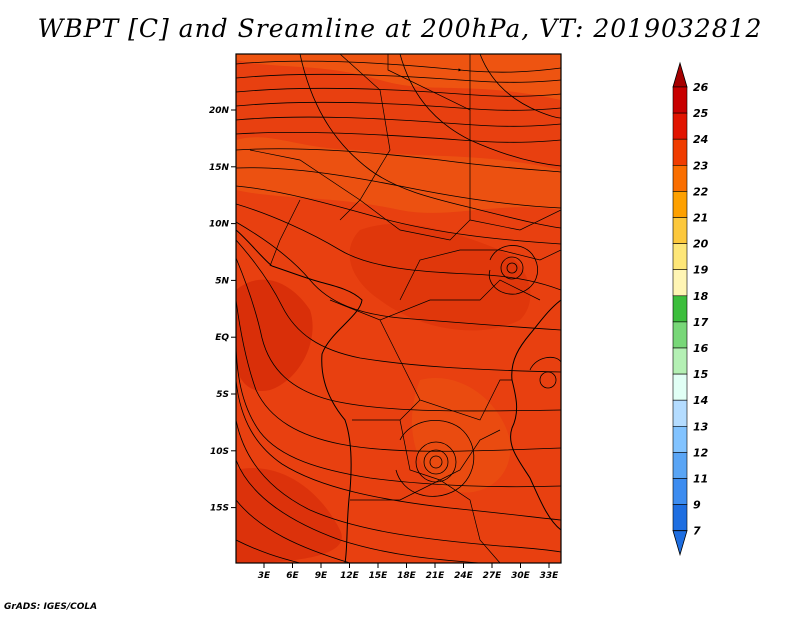 The height and width of the screenshot is (618, 800). Describe the element at coordinates (701, 374) in the screenshot. I see `colorbar-label: 15` at that location.